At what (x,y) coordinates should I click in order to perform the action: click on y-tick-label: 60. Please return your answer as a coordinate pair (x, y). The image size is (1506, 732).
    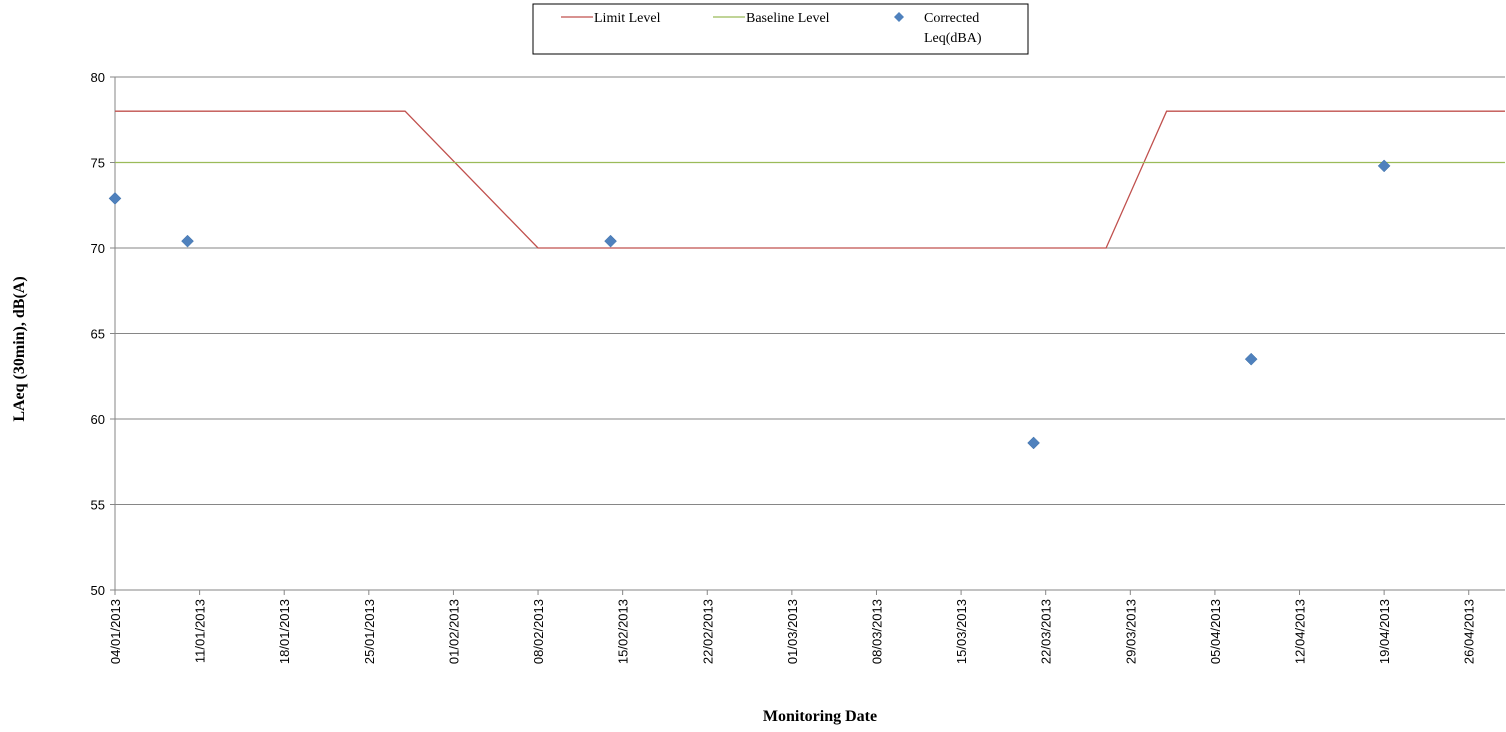
    Looking at the image, I should click on (98, 419).